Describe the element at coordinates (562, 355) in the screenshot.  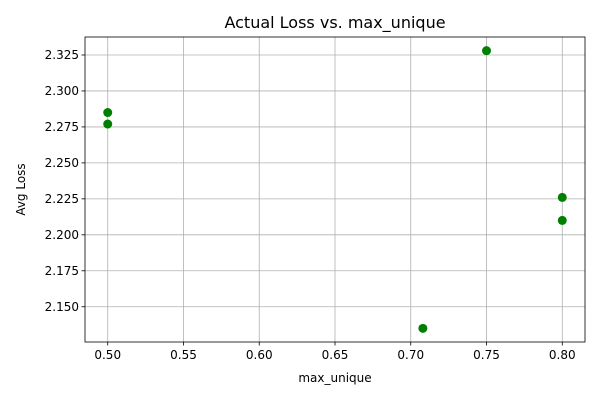
I see `x-tick-label: 0.80` at that location.